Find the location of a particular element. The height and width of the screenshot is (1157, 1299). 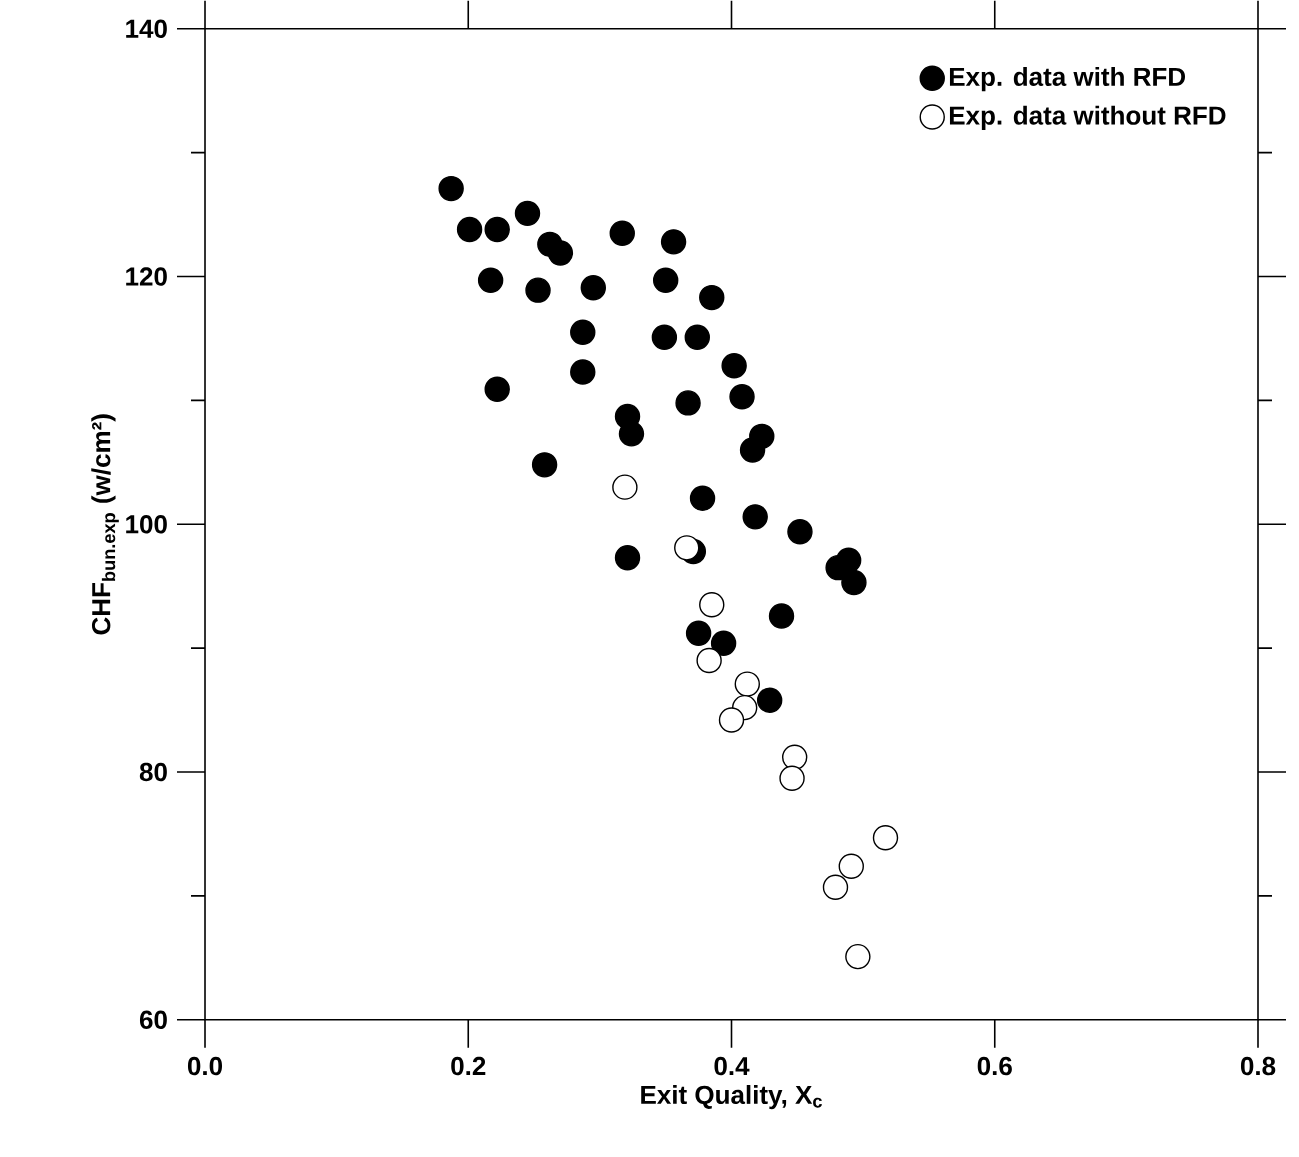

legend-label: Exp. data without RFD is located at coordinates (1087, 117).